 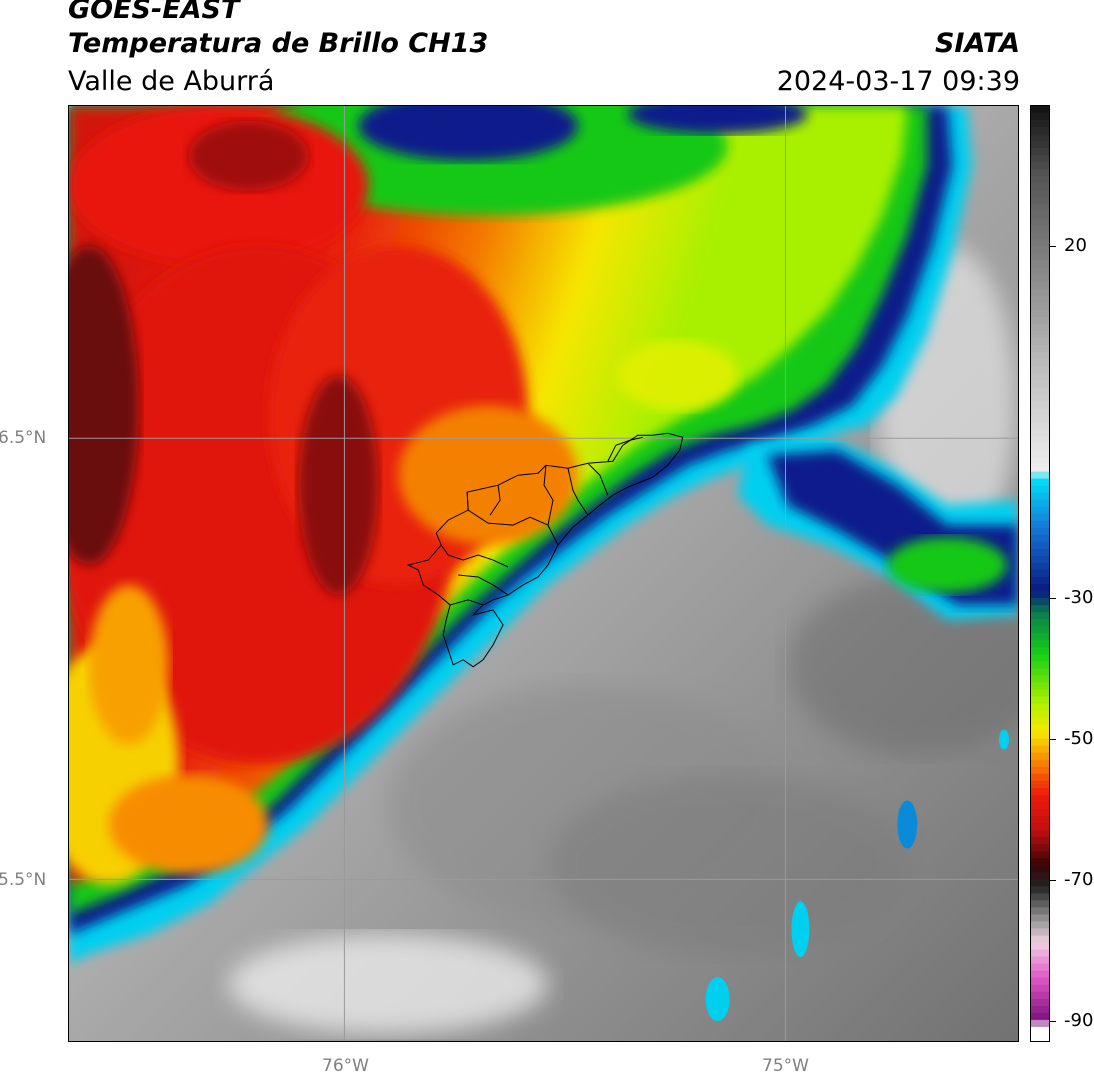 I want to click on lat-label-5.5: 5.5°N, so click(x=23, y=880).